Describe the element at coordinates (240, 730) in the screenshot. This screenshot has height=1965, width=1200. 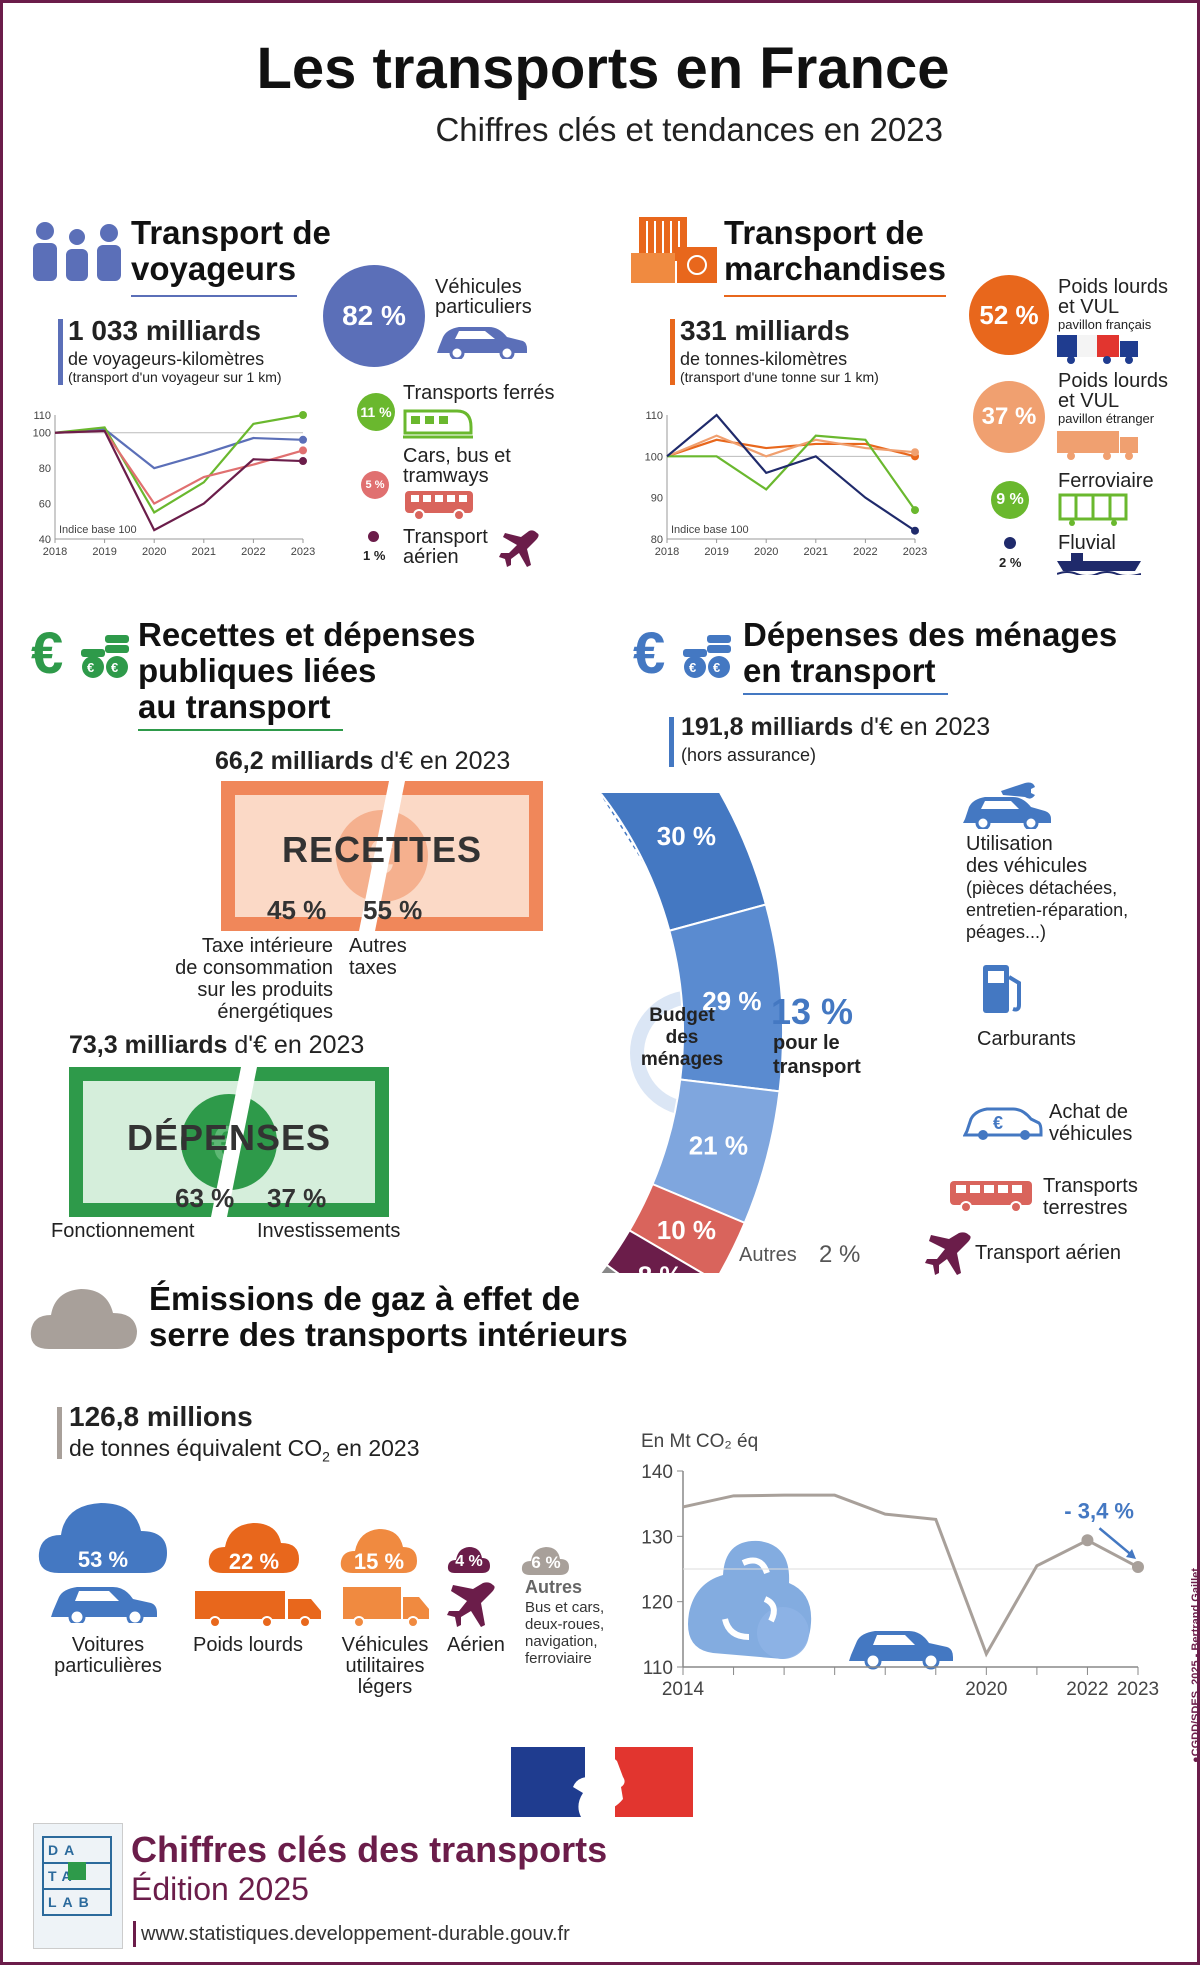
I see `recettes-underline` at that location.